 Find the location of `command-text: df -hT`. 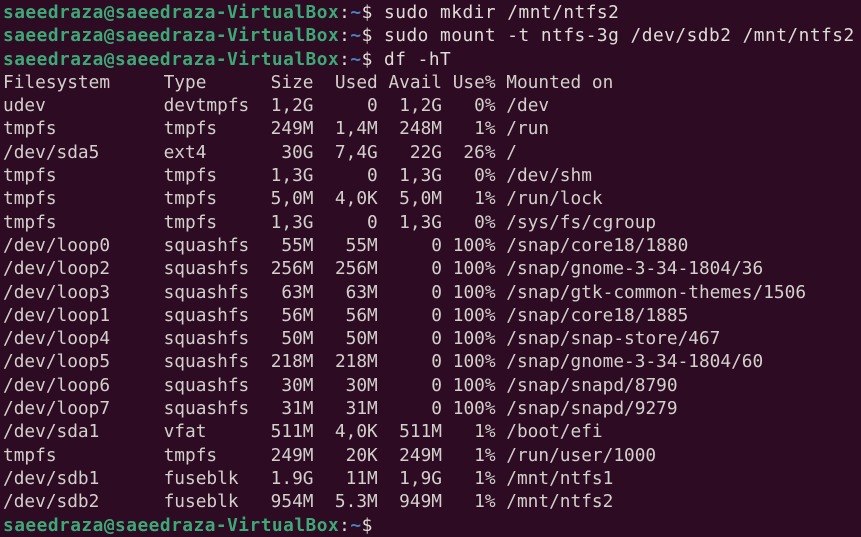

command-text: df -hT is located at coordinates (418, 59).